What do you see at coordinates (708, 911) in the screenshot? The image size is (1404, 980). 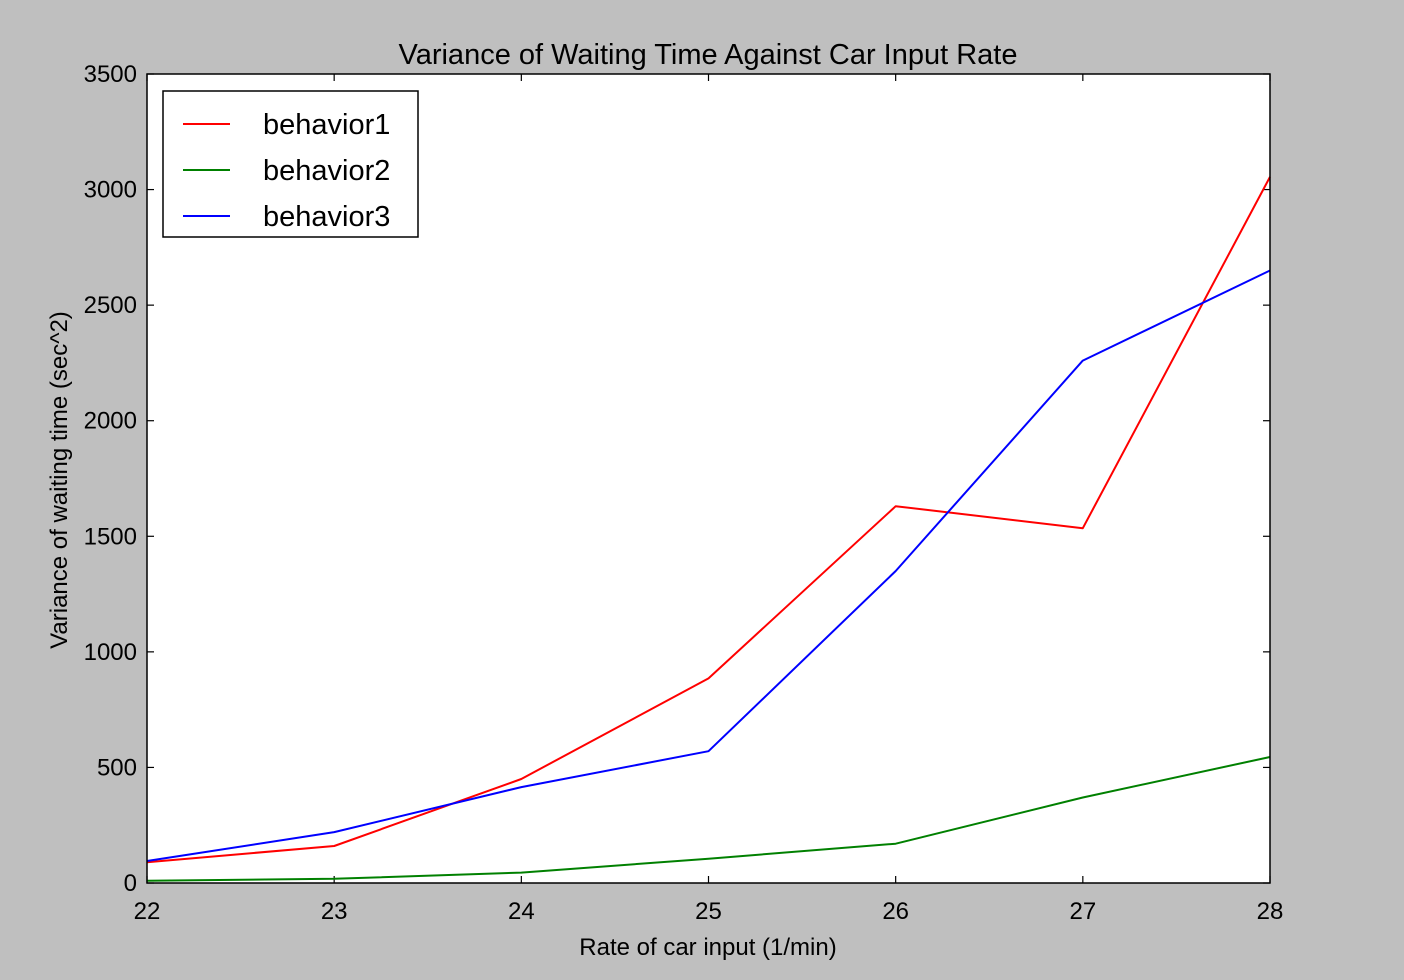 I see `x-tick-label: 25` at bounding box center [708, 911].